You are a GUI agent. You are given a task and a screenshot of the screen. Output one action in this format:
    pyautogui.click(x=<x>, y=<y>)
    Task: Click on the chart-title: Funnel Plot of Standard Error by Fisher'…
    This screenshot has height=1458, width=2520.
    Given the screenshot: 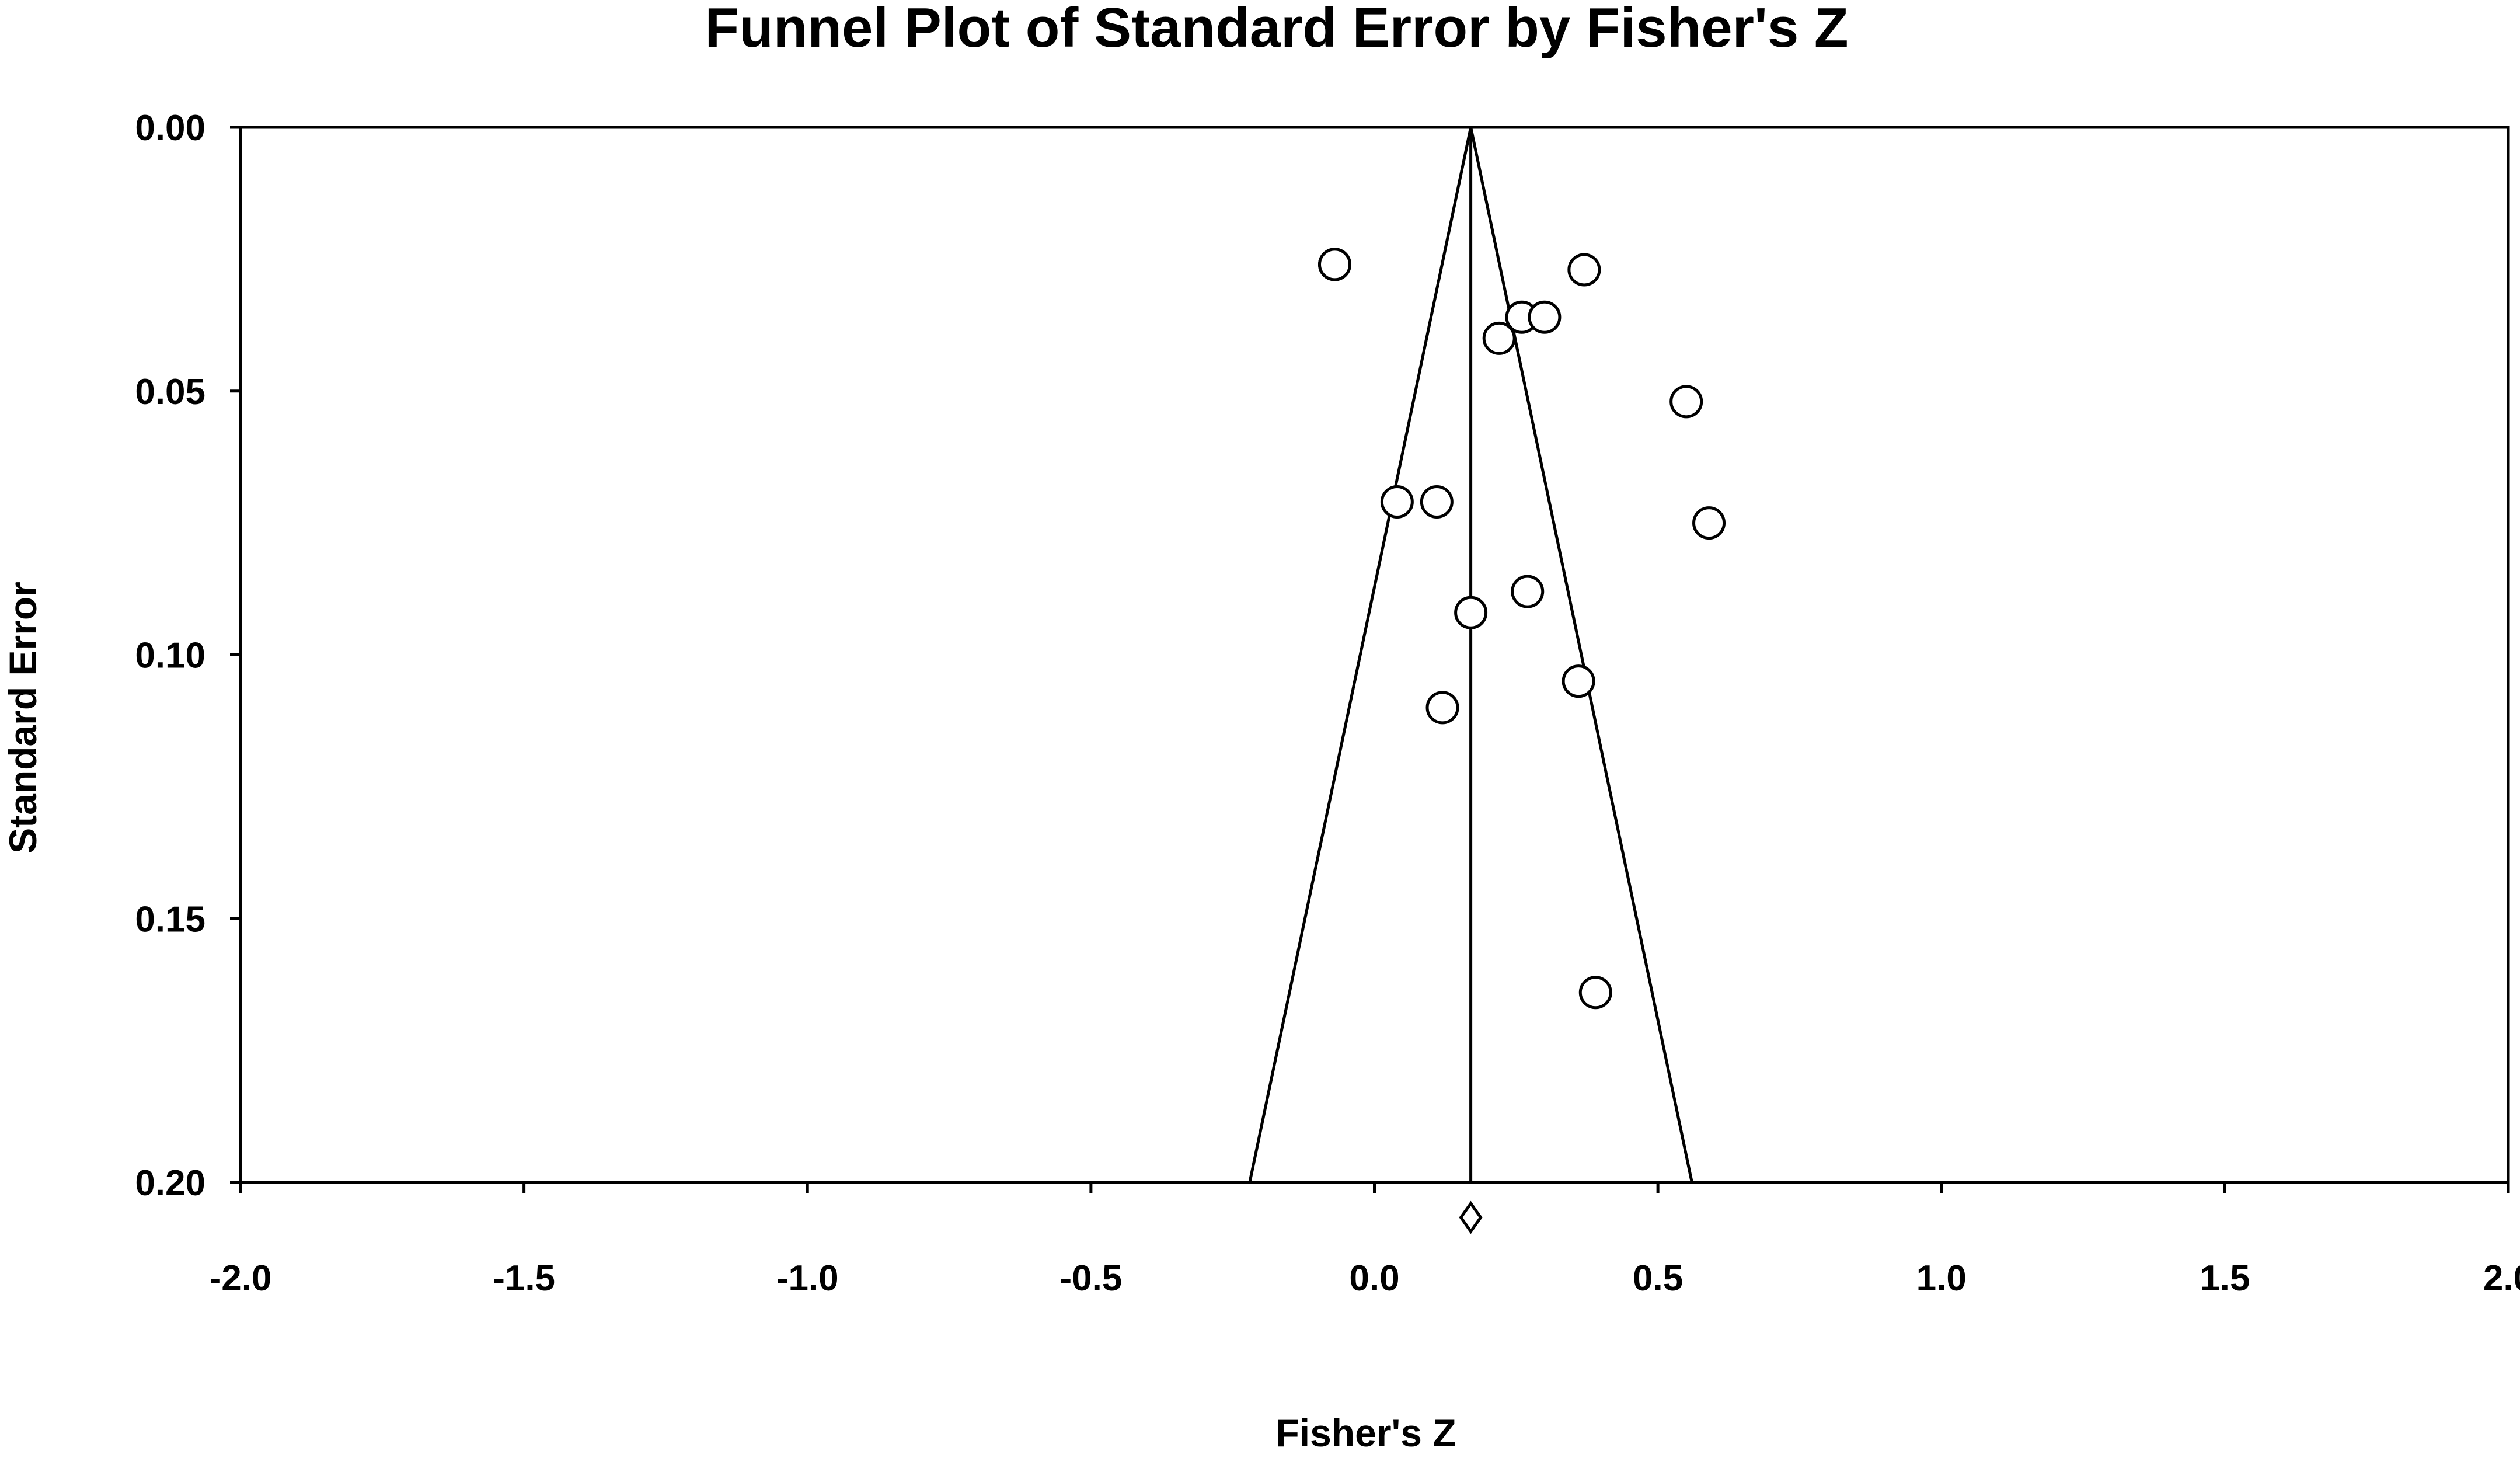 What is the action you would take?
    pyautogui.click(x=1276, y=29)
    